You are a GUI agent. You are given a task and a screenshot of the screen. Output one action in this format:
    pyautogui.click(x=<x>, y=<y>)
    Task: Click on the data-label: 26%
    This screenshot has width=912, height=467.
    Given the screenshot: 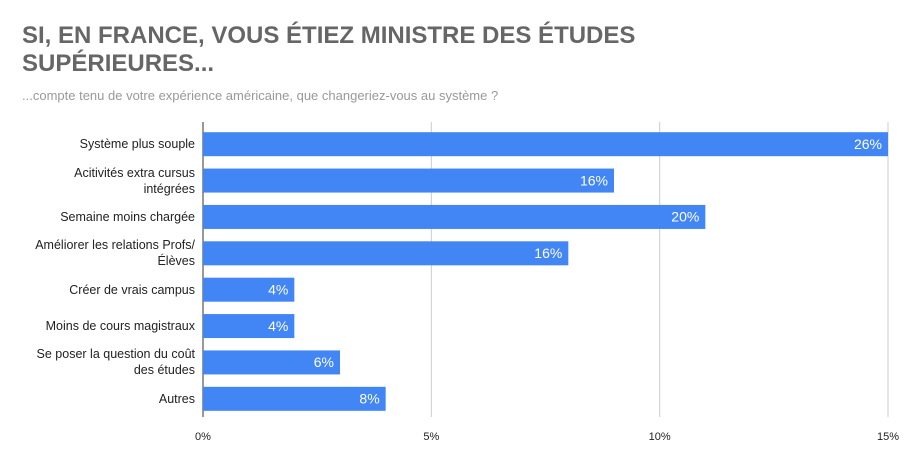 What is the action you would take?
    pyautogui.click(x=868, y=144)
    